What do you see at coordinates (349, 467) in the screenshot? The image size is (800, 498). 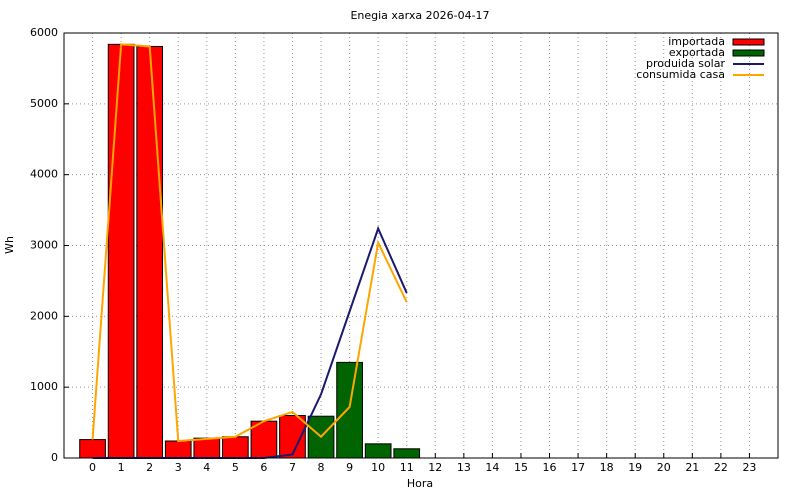 I see `x-tick-label: 9` at bounding box center [349, 467].